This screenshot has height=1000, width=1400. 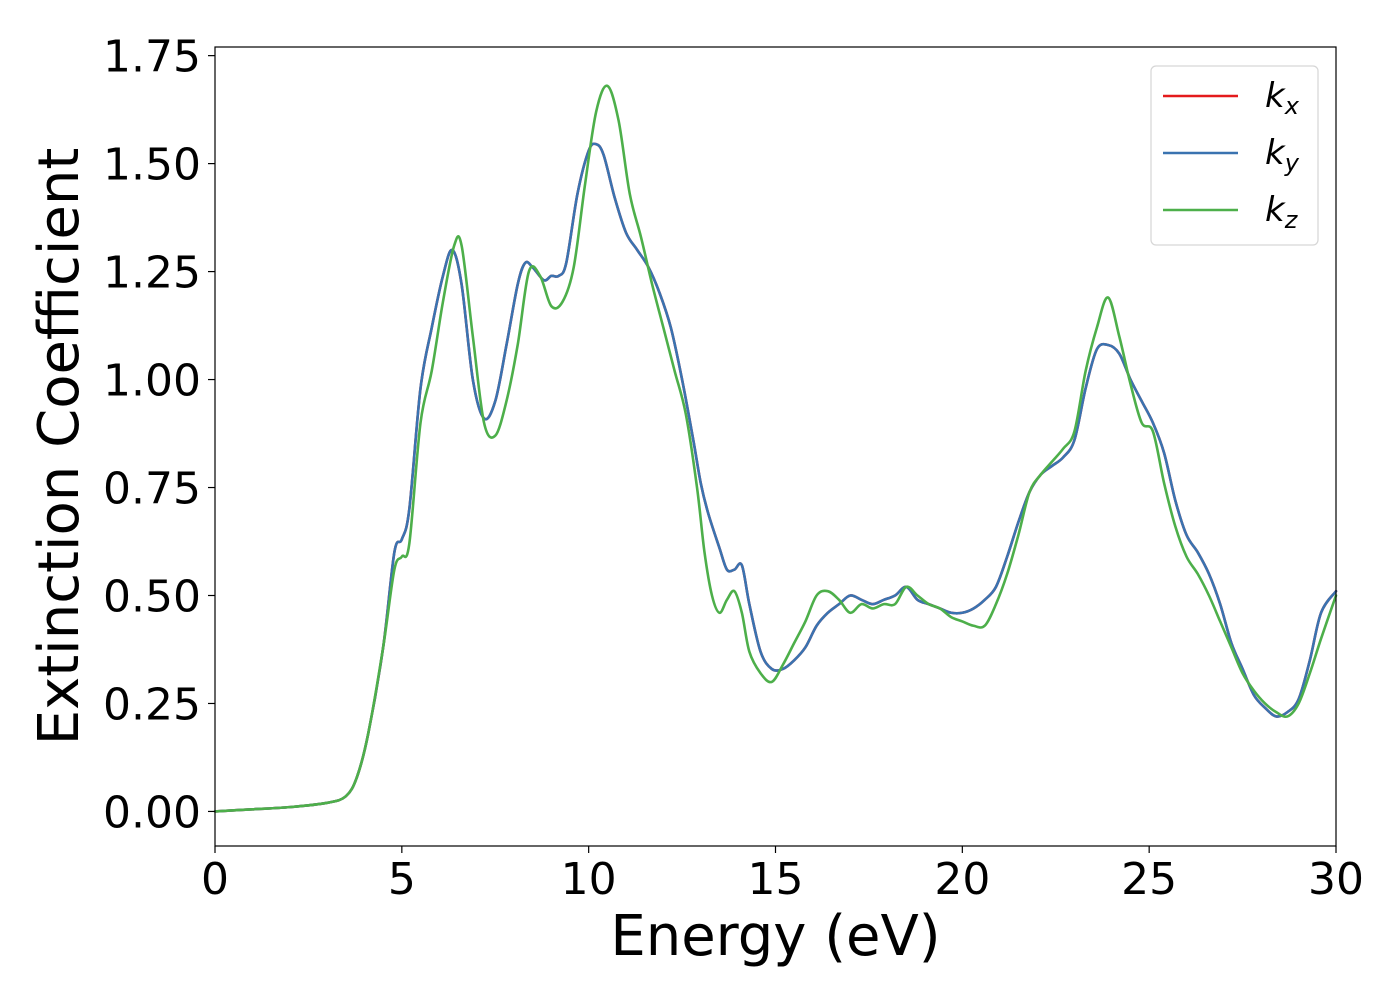 What do you see at coordinates (215, 879) in the screenshot?
I see `x-tick-label: 0` at bounding box center [215, 879].